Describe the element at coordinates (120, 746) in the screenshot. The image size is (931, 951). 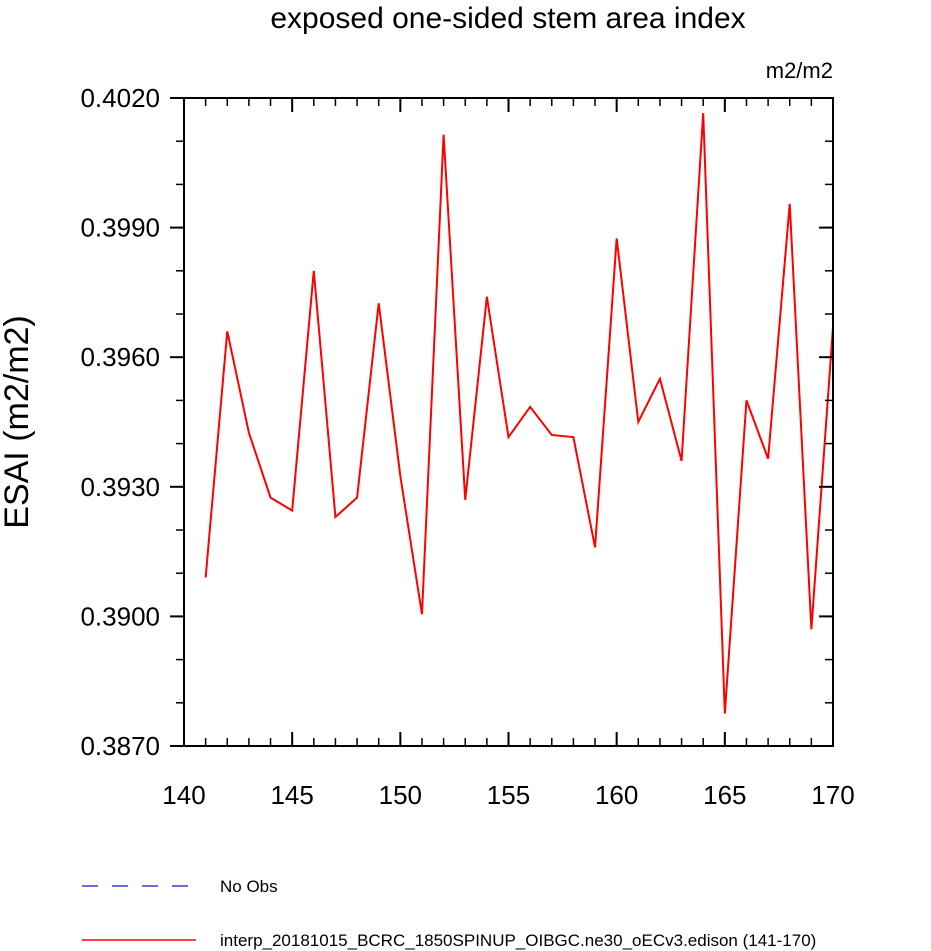
I see `y-tick-label: 0.3870` at that location.